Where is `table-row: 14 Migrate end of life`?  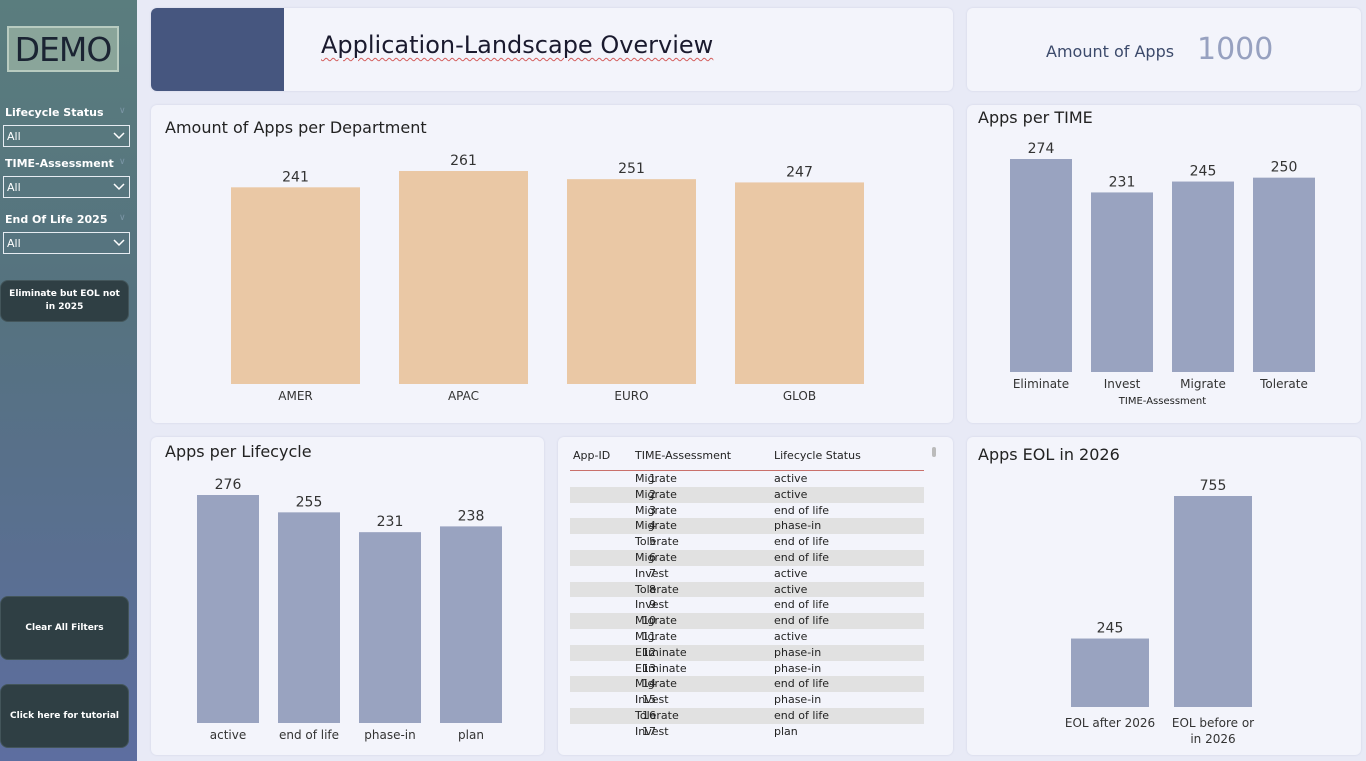 table-row: 14 Migrate end of life is located at coordinates (747, 684).